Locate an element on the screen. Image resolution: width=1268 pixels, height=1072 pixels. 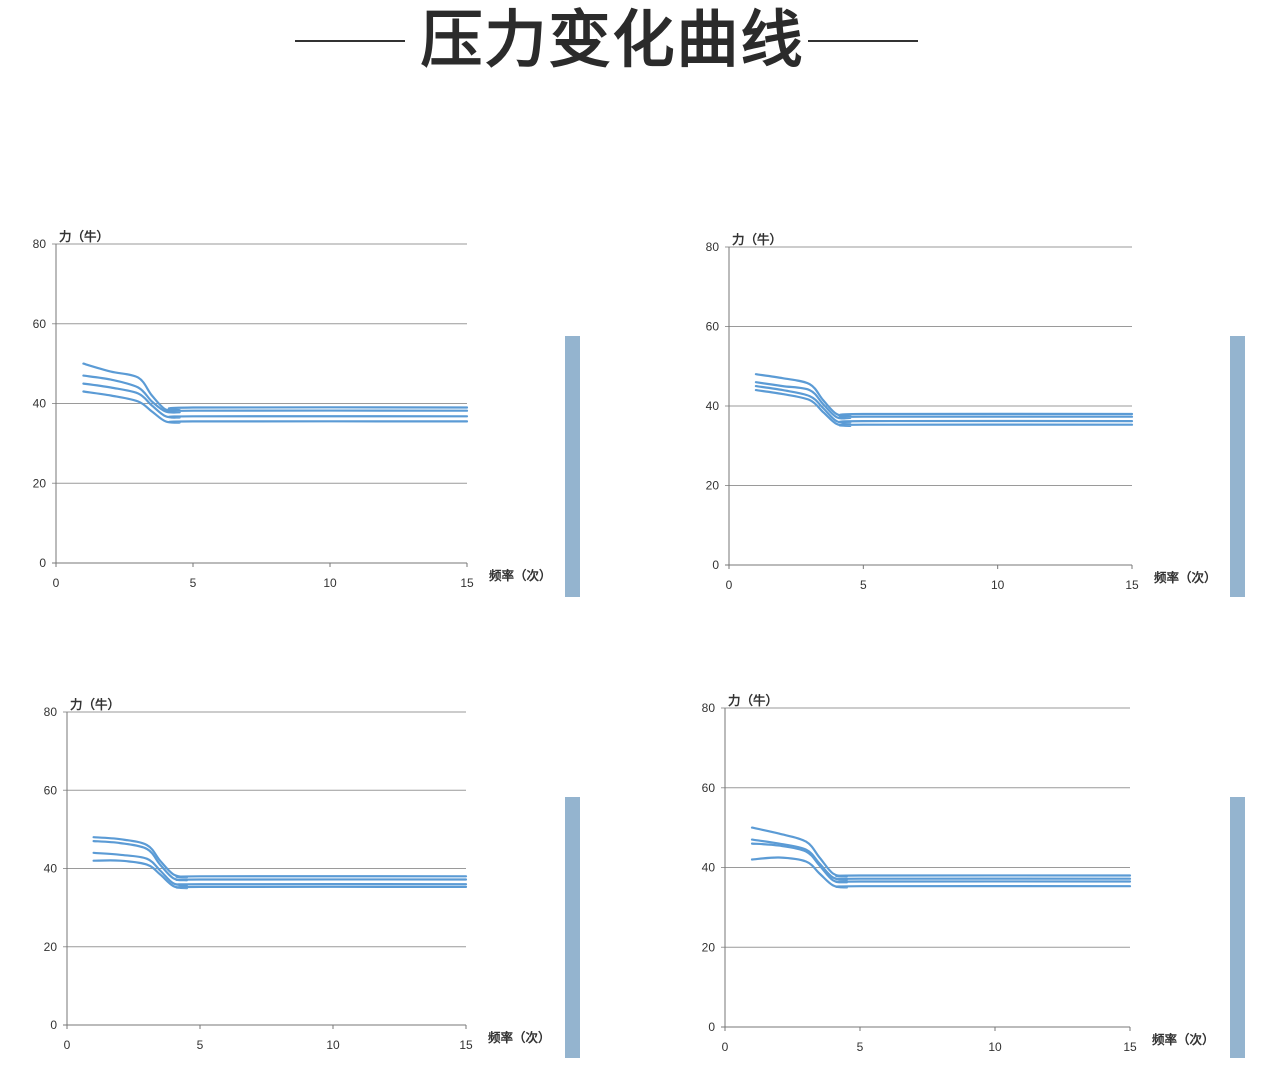
chart-2: 0 20 40 60 80 0 5 10 15 力（牛） 频率（次） is located at coordinates (961, 412).